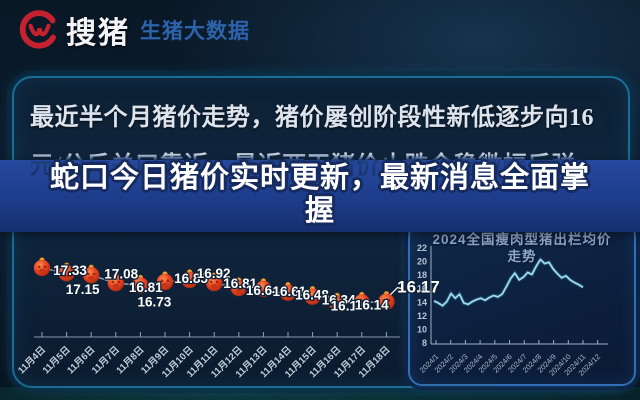 This screenshot has height=400, width=640. Describe the element at coordinates (320, 393) in the screenshot. I see `bottom-glow-strip` at that location.